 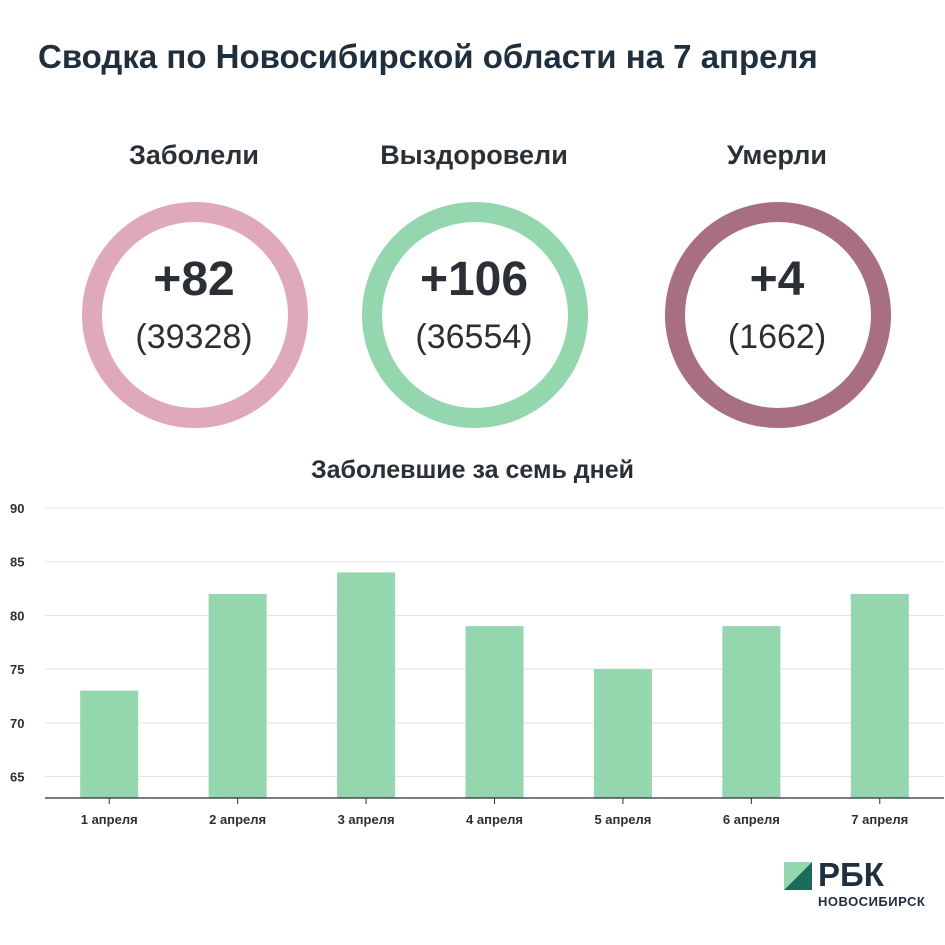 What do you see at coordinates (798, 876) in the screenshot?
I see `logo-mark-icon` at bounding box center [798, 876].